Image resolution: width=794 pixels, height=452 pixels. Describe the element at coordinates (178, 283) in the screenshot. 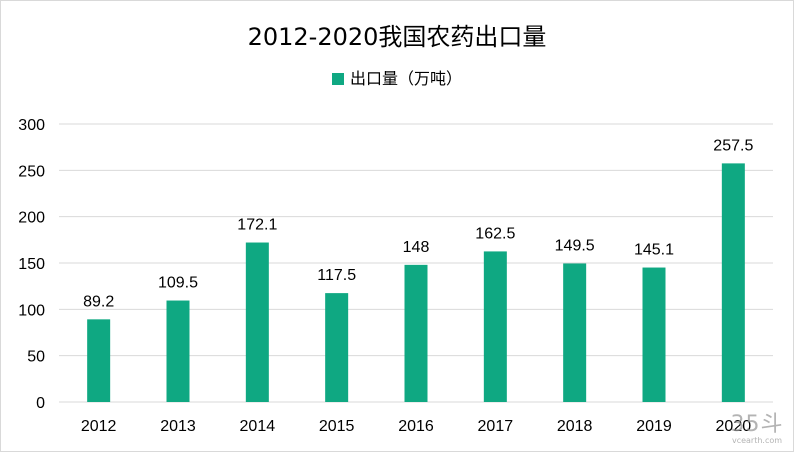

I see `data-label-2013: 109.5` at that location.